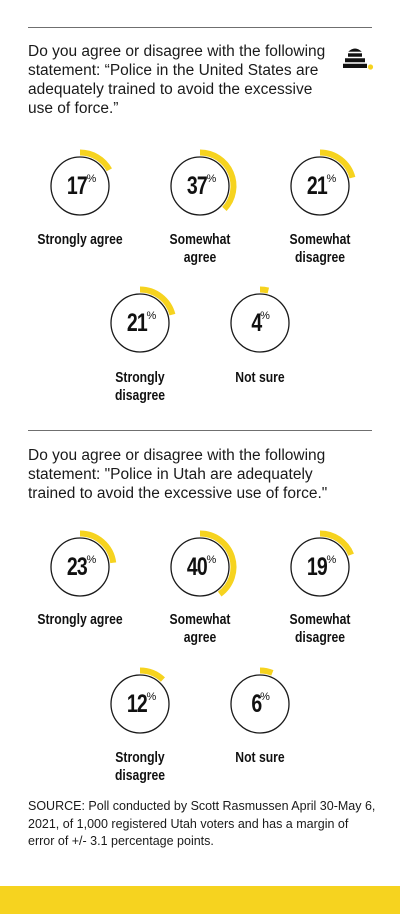  I want to click on value-label: 40, so click(197, 566).